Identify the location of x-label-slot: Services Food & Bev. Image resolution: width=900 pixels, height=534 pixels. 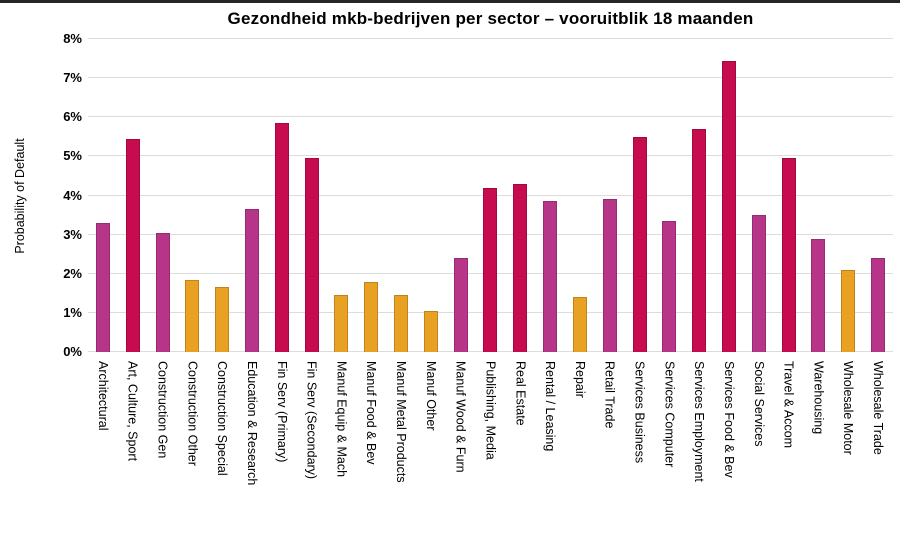
(729, 447).